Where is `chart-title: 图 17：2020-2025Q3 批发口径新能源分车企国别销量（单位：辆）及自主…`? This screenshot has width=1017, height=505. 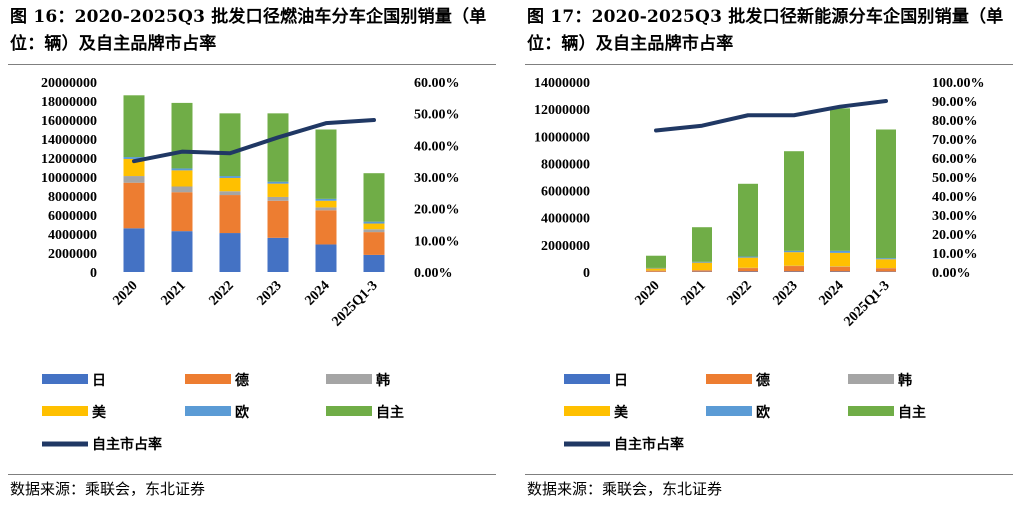
chart-title: 图 17：2020-2025Q3 批发口径新能源分车企国别销量（单位：辆）及自主… is located at coordinates (765, 30).